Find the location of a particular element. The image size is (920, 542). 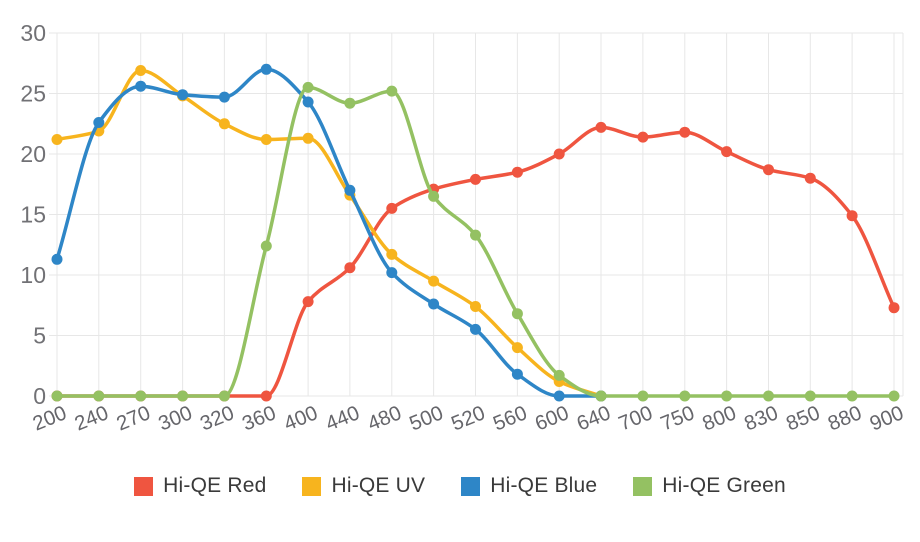

x-axis-tick-label: 270 is located at coordinates (133, 418).